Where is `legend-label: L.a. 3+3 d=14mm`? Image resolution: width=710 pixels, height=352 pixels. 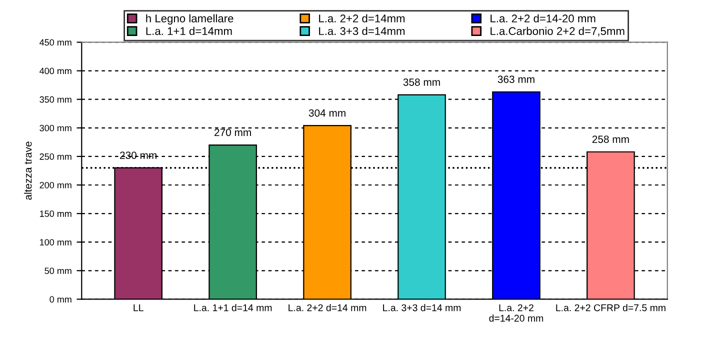
legend-label: L.a. 3+3 d=14mm is located at coordinates (362, 31).